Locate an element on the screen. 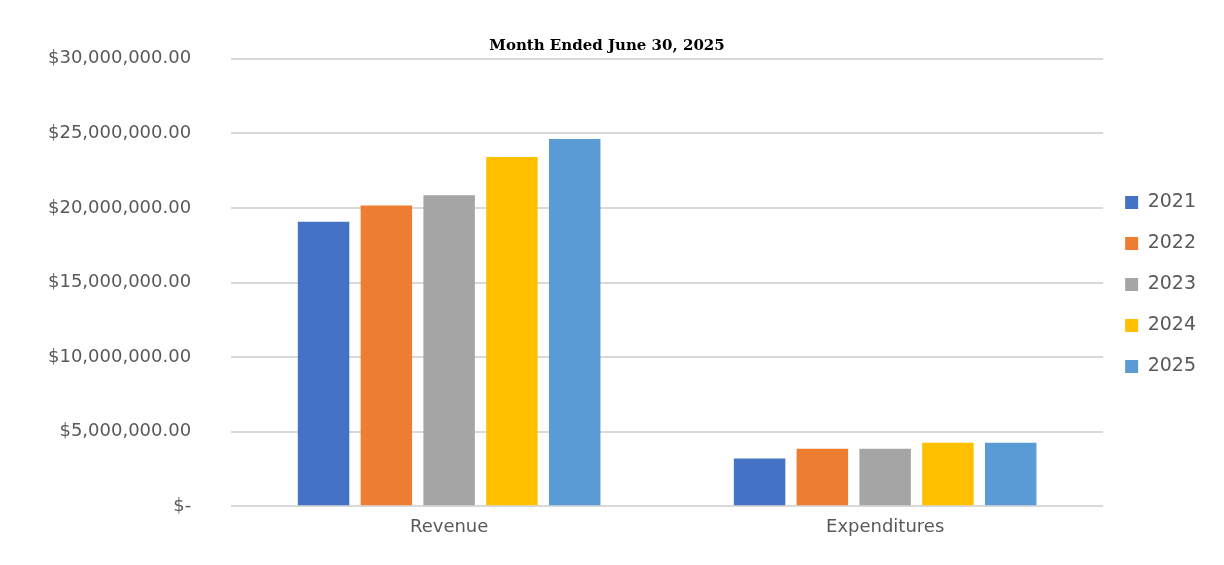 The height and width of the screenshot is (565, 1224). y-tick-label: $10,000,000.00 is located at coordinates (120, 355).